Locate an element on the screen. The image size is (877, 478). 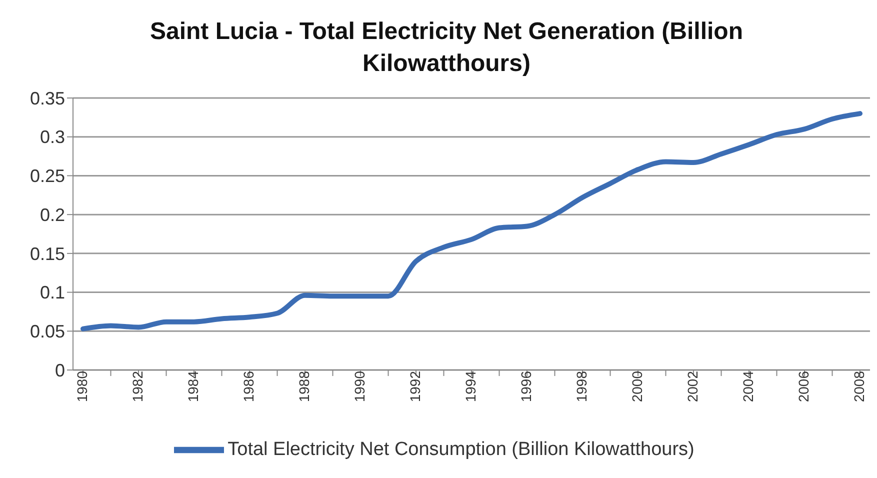
x-tick-label: 2004 is located at coordinates (748, 386).